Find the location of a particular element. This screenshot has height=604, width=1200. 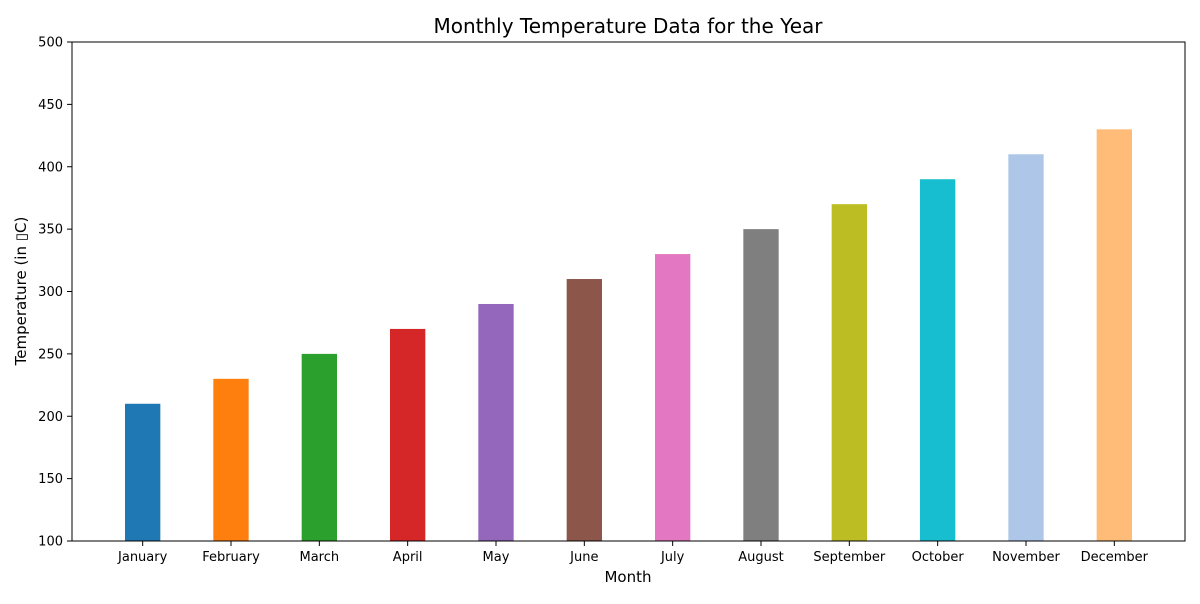

y-tick-label: 300 is located at coordinates (50, 292).